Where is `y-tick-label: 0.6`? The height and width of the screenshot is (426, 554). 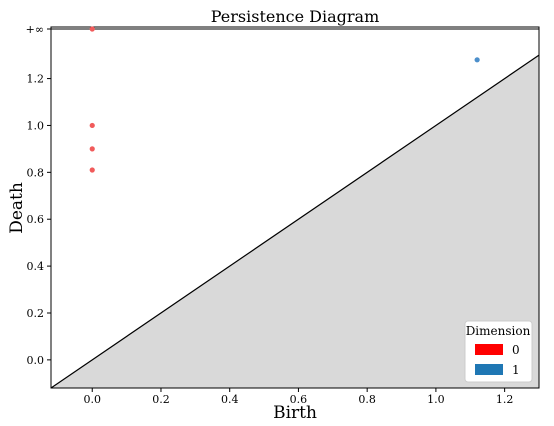 y-tick-label: 0.6 is located at coordinates (36, 219).